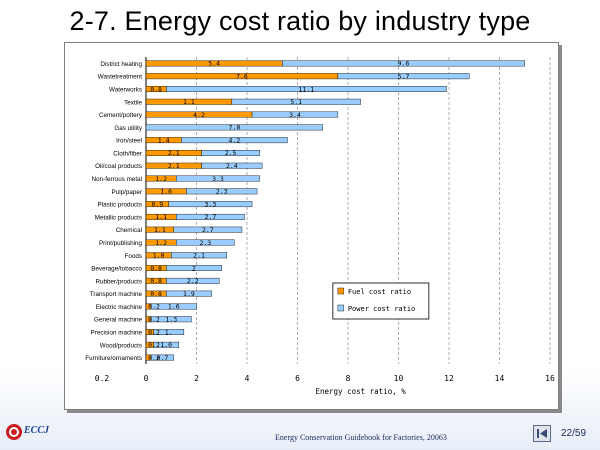 This screenshot has width=600, height=450. I want to click on category-label: Plastic products, so click(120, 205).